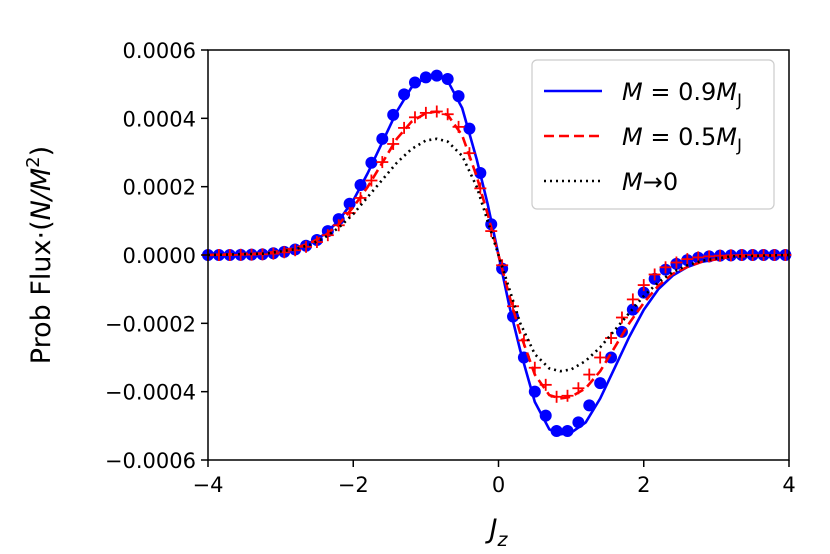 This screenshot has height=554, width=830. What do you see at coordinates (159, 188) in the screenshot?
I see `y-tick-label-4: 0.0002` at bounding box center [159, 188].